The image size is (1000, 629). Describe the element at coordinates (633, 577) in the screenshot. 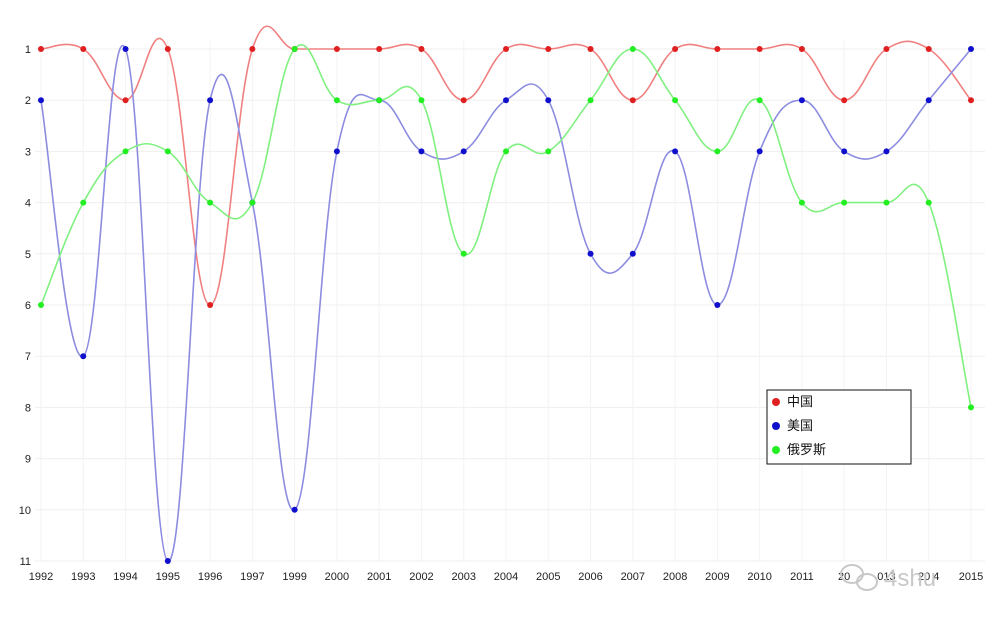

I see `x-tick-label: 2007` at that location.